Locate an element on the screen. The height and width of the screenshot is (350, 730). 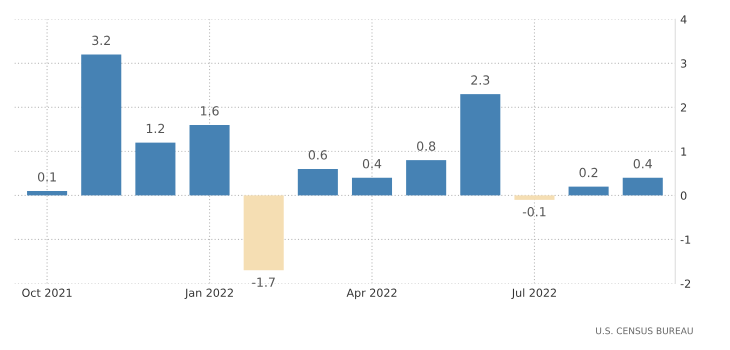
data-label: 2.3 is located at coordinates (480, 80).